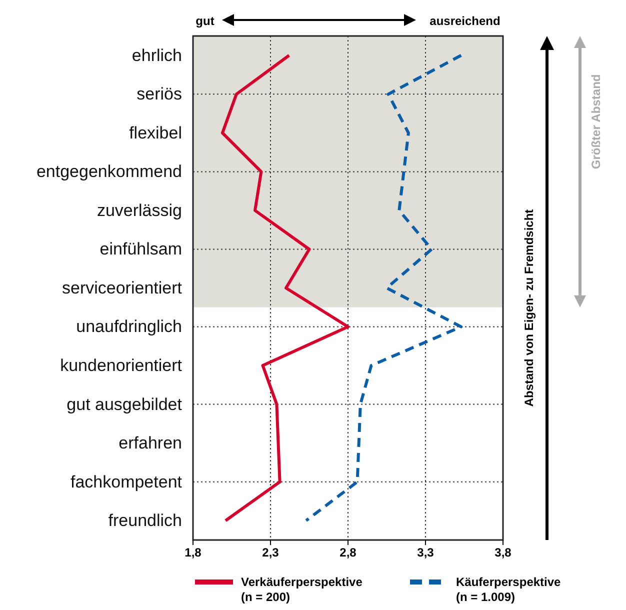 Image resolution: width=626 pixels, height=610 pixels. I want to click on text: Abstand von Eigen- zu Fremdsicht, so click(529, 308).